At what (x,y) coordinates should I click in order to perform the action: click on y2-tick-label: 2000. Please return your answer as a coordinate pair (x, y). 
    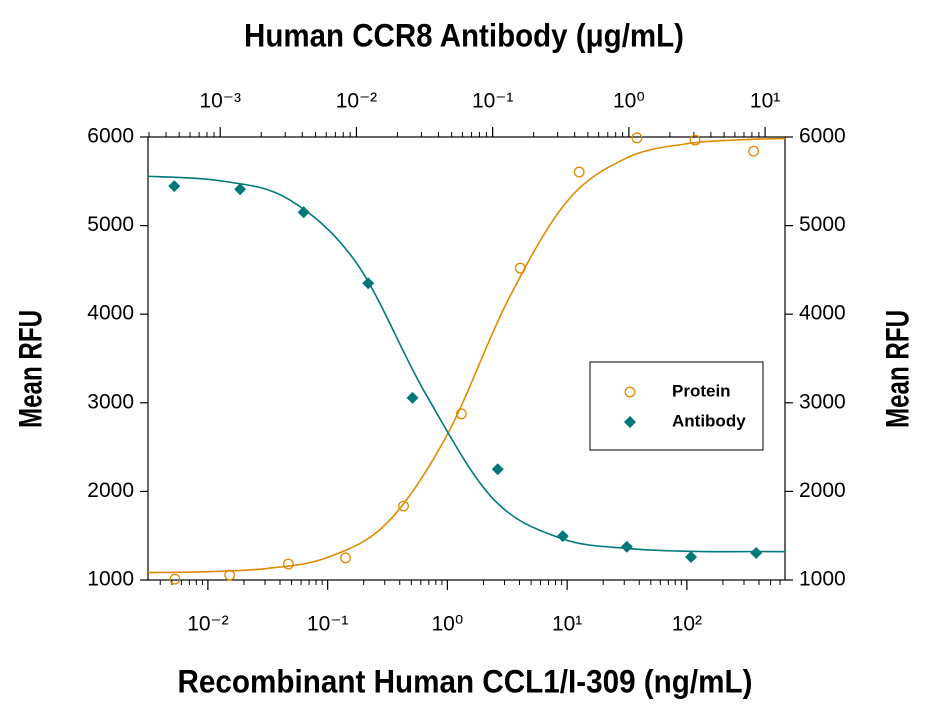
    Looking at the image, I should click on (822, 490).